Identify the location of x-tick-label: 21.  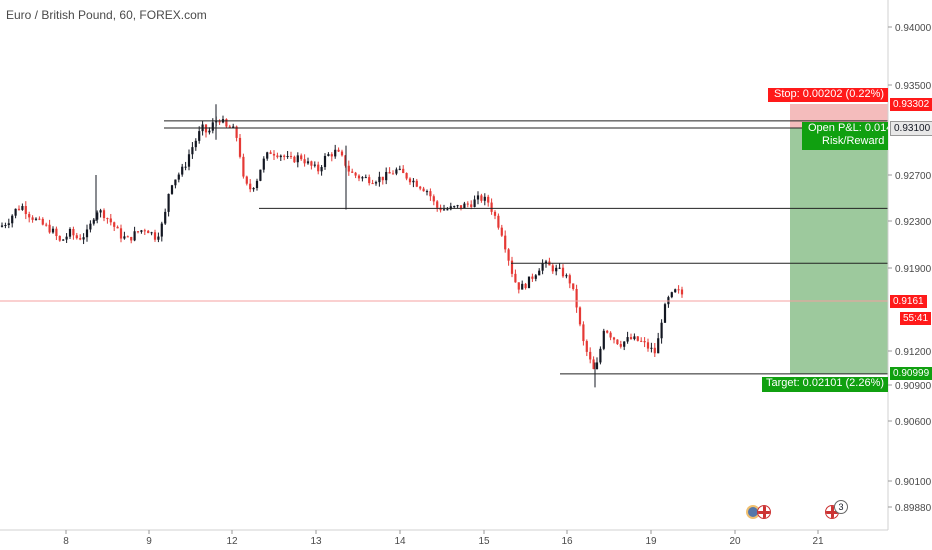
(818, 541).